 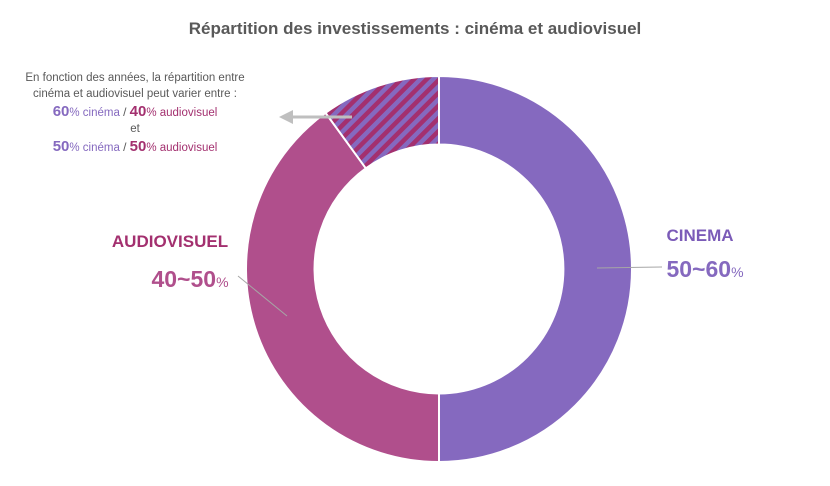 I want to click on audiovisuel-range-unit: %, so click(x=222, y=282).